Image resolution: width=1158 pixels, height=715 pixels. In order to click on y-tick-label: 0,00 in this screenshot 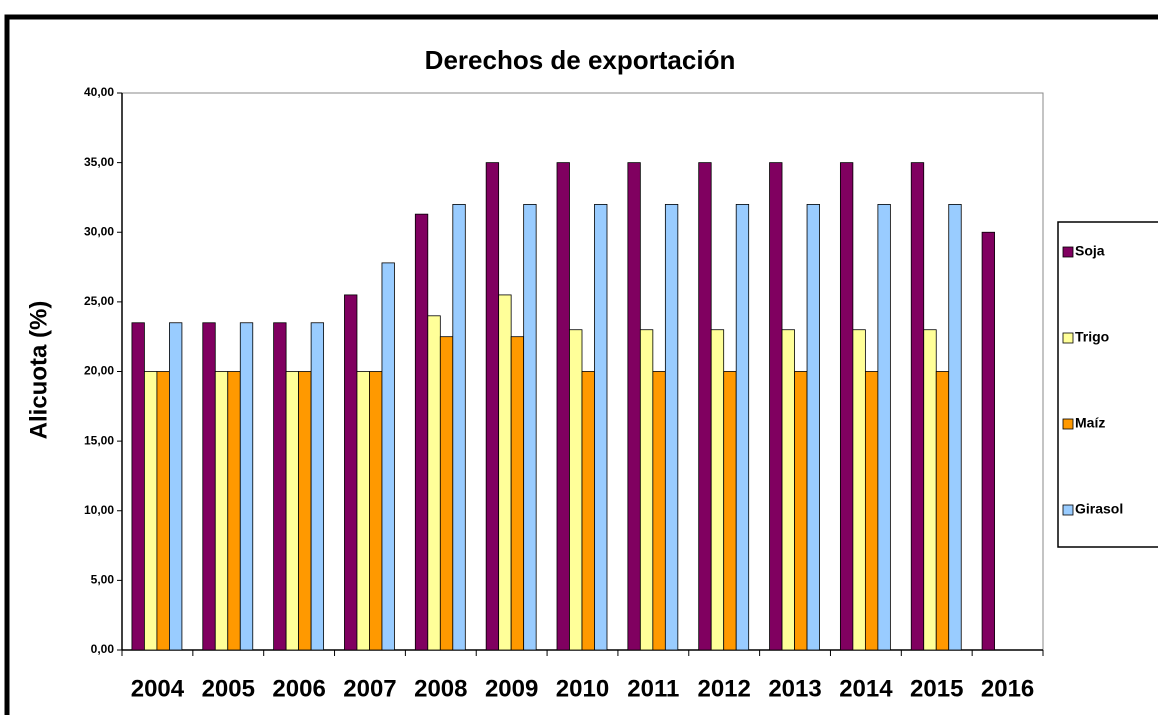, I will do `click(103, 649)`.